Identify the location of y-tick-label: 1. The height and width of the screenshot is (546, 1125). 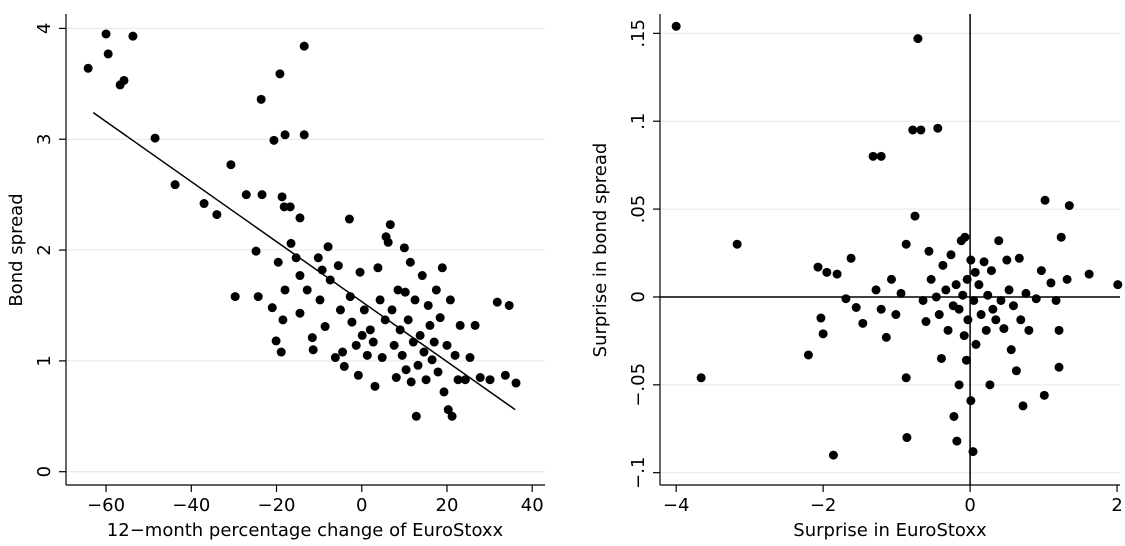
(44, 360).